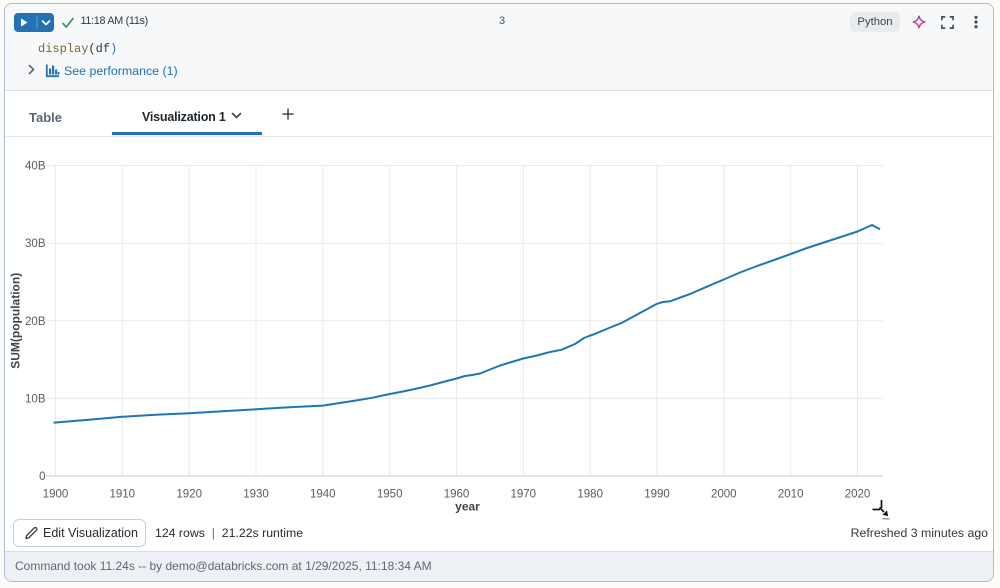  I want to click on svg-text: 1950, so click(390, 495).